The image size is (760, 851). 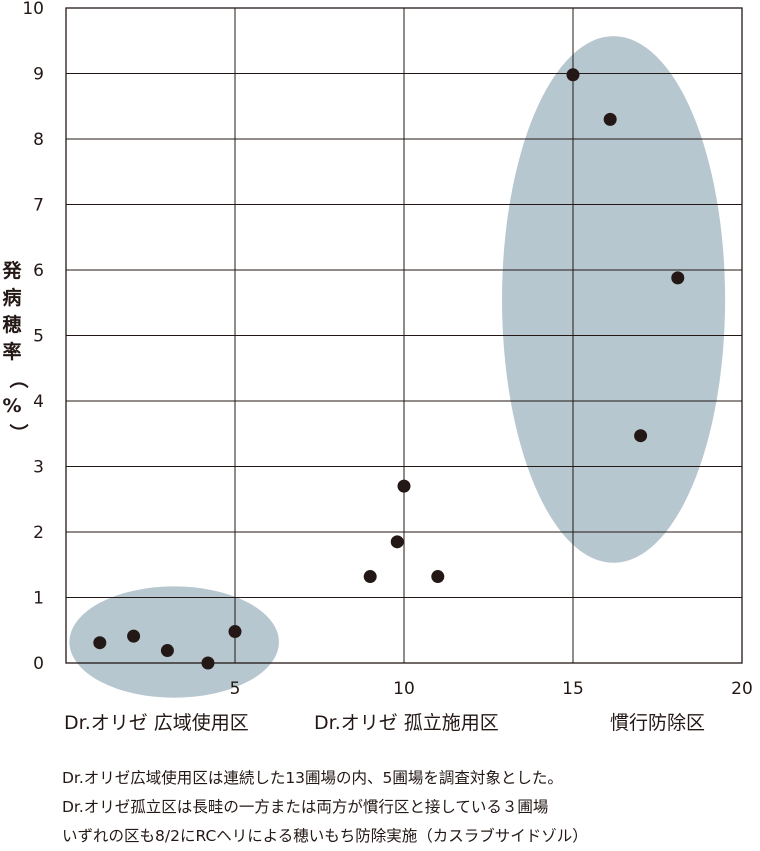 I want to click on group-label-wide-use: Dr.オリゼ 広域使用区, so click(x=156, y=723).